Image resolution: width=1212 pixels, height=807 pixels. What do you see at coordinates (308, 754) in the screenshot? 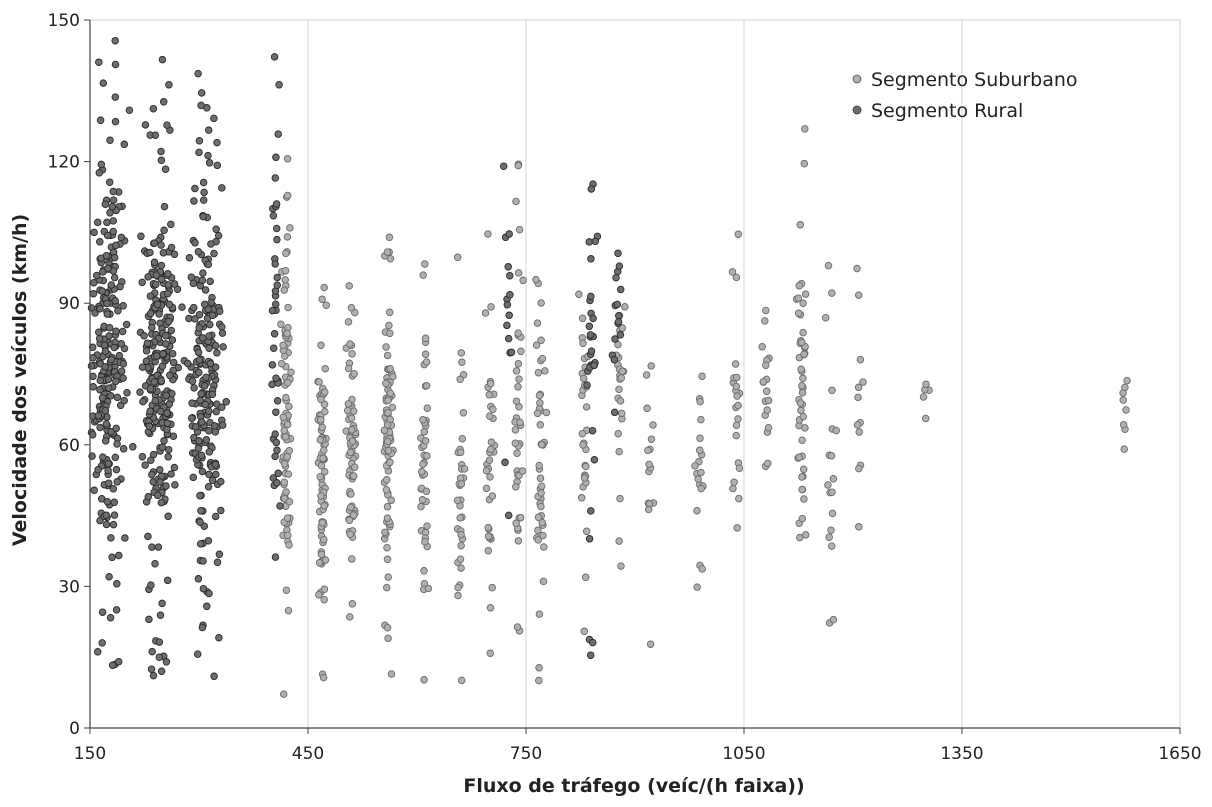
I see `x-tick-label-450: 450` at bounding box center [308, 754].